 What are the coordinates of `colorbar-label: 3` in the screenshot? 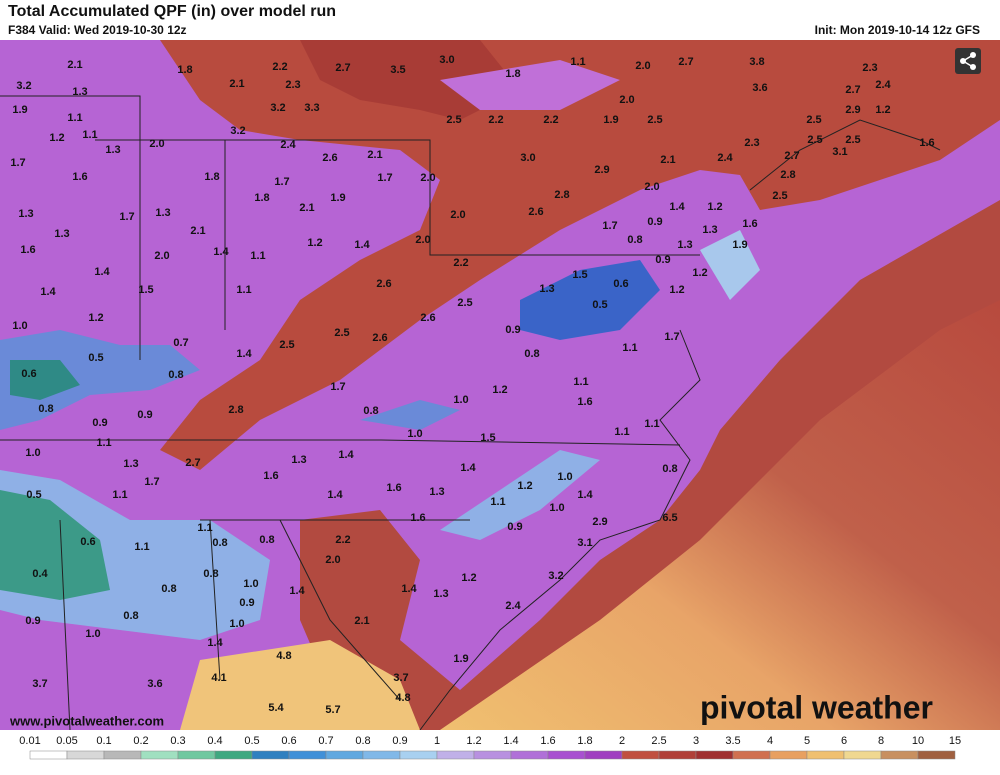 It's located at (696, 741).